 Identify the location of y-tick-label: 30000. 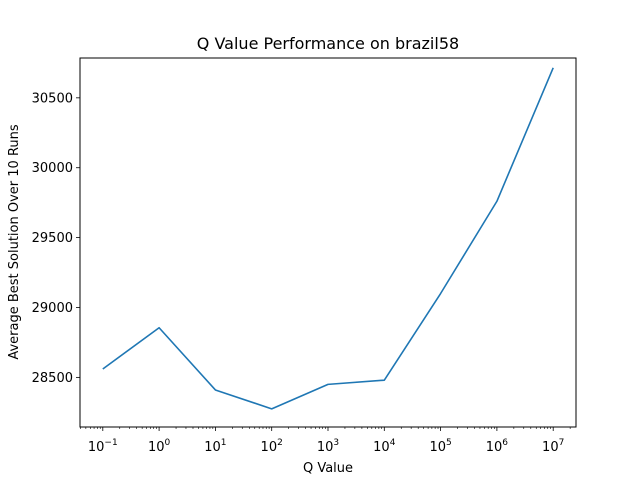
(52, 168).